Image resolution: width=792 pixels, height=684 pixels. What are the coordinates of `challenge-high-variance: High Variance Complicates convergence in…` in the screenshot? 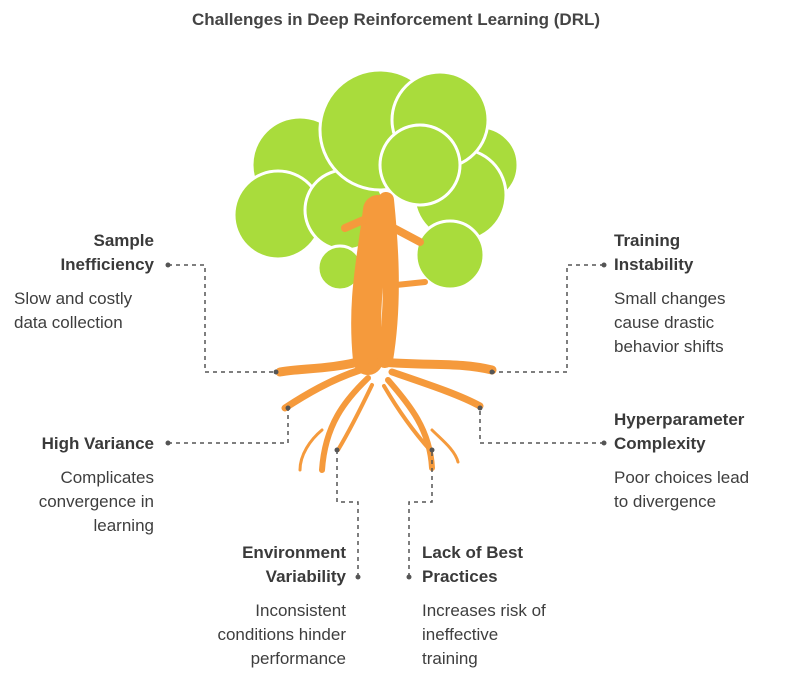 It's located at (77, 485).